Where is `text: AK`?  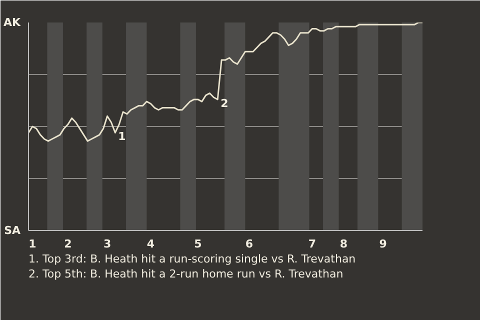
text: AK is located at coordinates (12, 22).